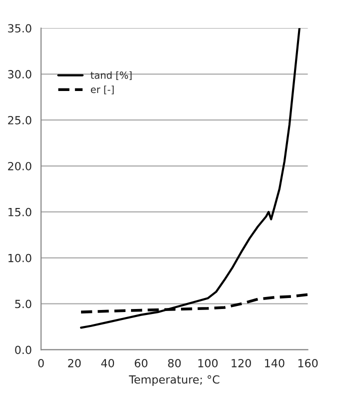  Describe the element at coordinates (23, 304) in the screenshot. I see `y-tick-label: 5.0` at that location.